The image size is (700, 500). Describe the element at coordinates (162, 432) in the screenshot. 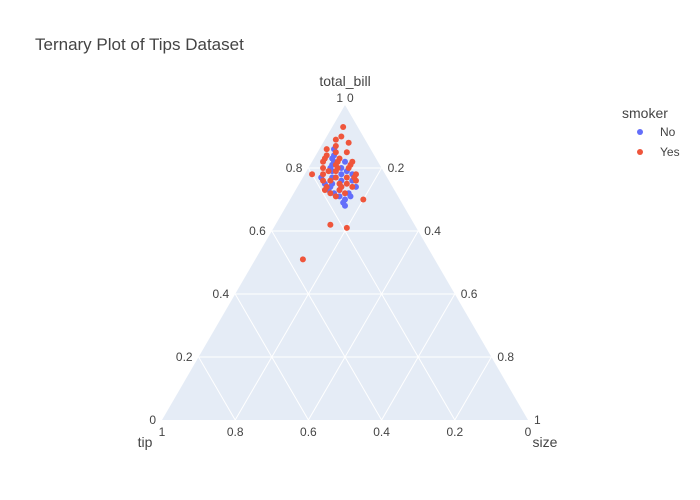

I see `tick-label-tip: 1` at that location.